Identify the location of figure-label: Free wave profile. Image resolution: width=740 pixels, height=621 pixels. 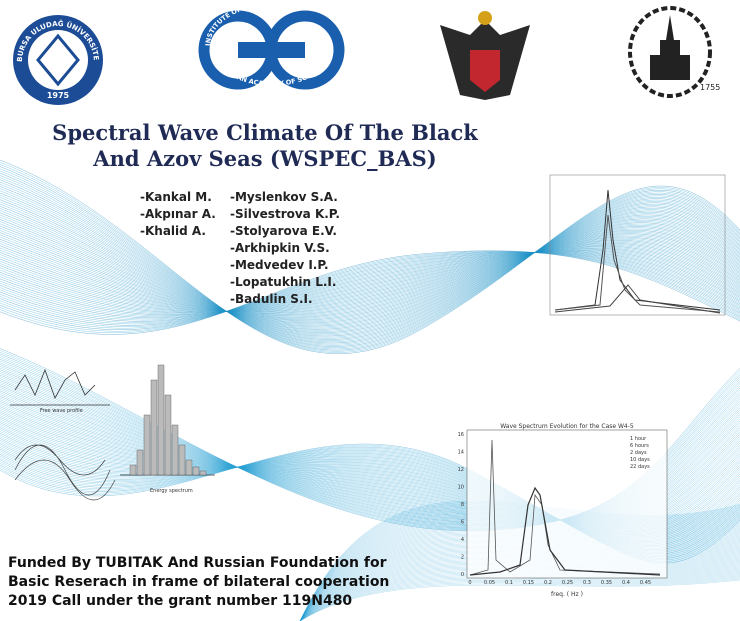
(61, 411).